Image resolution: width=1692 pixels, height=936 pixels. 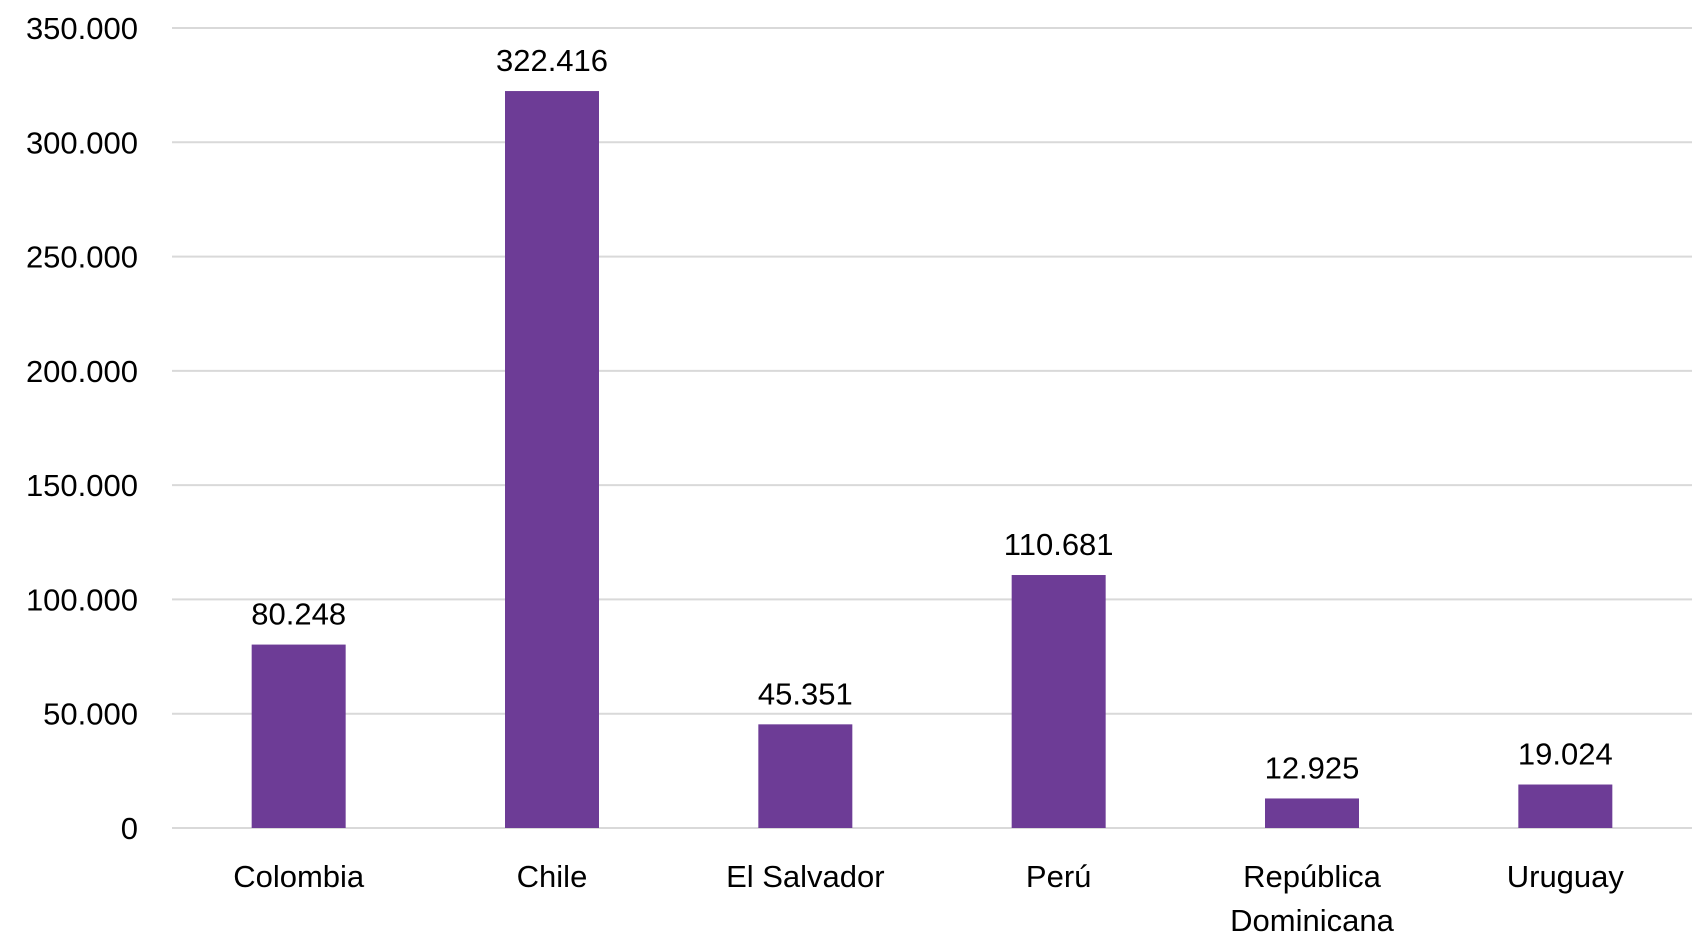 I want to click on data-label: 19.024, so click(x=1565, y=754).